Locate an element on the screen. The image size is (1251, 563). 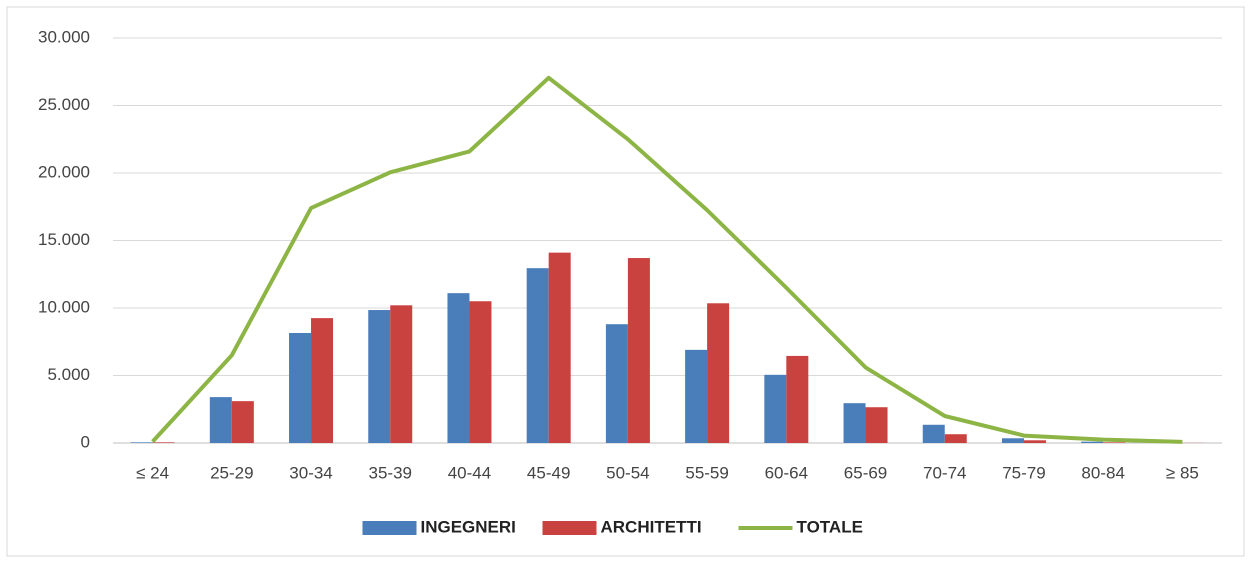
x-tick-label: ≥ 85 is located at coordinates (1182, 472).